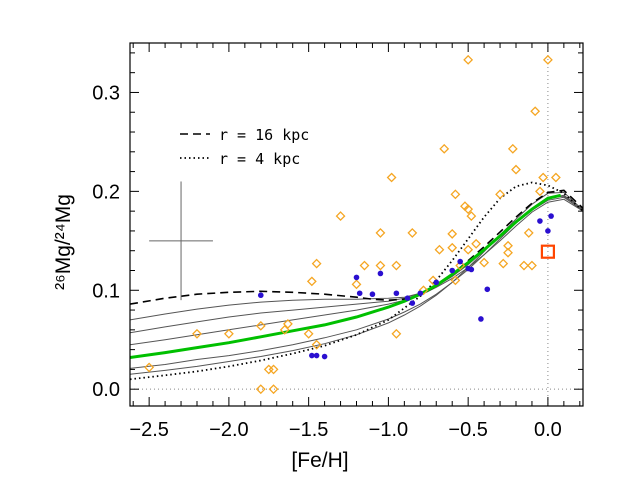 This screenshot has height=491, width=621. What do you see at coordinates (264, 135) in the screenshot?
I see `legend-label-16kpc: r = 16 kpc` at bounding box center [264, 135].